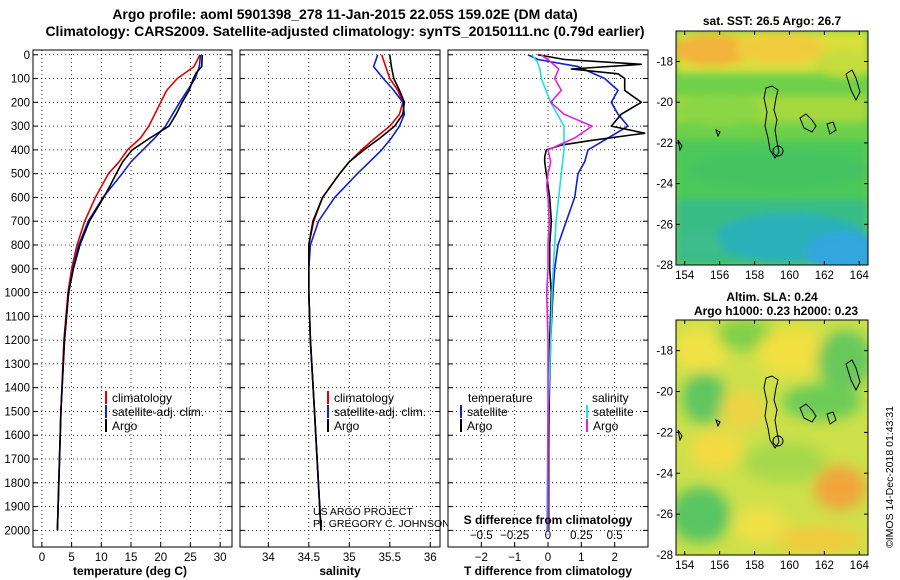 The image size is (900, 580). What do you see at coordinates (615, 536) in the screenshot?
I see `s-tick-label: 0.5` at bounding box center [615, 536].